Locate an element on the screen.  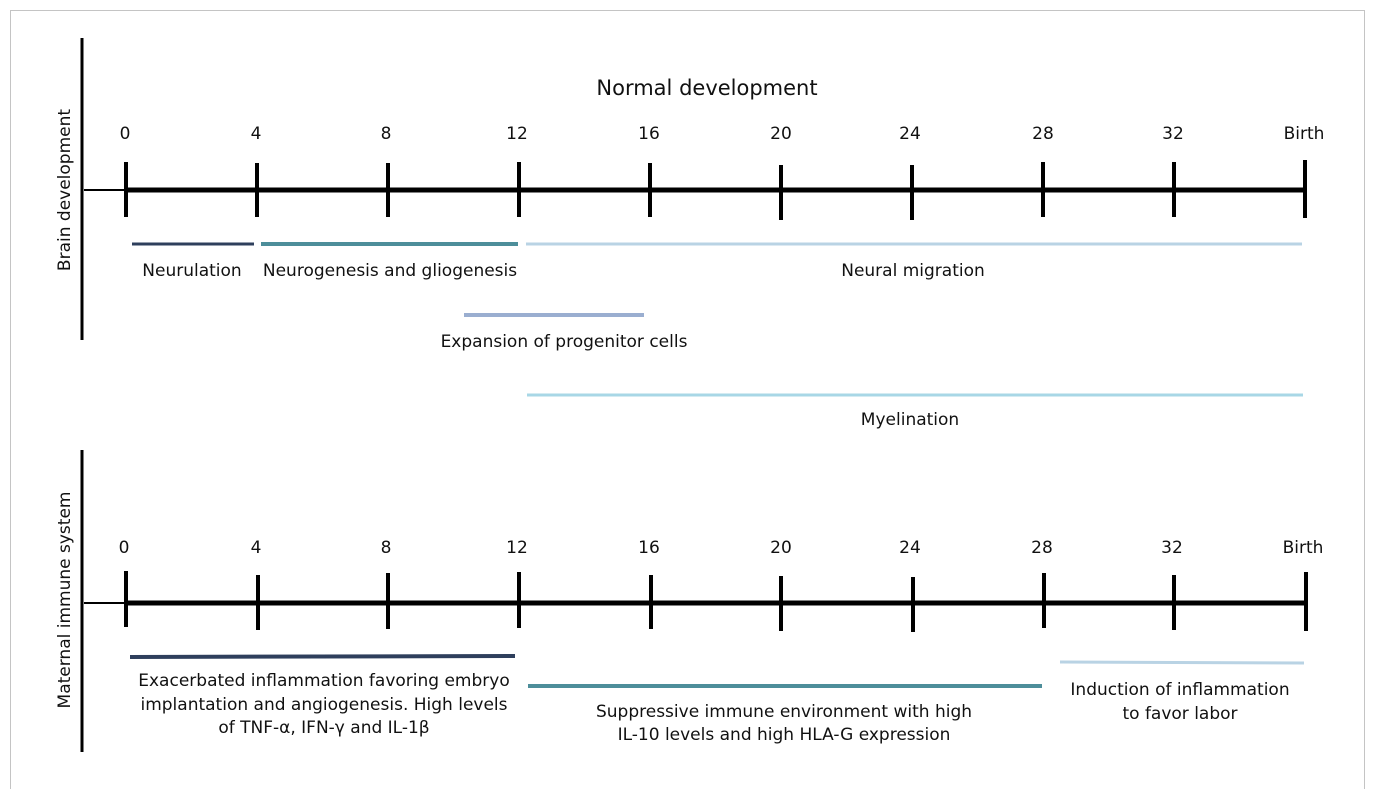
neural-migration-label: Neural migration is located at coordinates (913, 271).